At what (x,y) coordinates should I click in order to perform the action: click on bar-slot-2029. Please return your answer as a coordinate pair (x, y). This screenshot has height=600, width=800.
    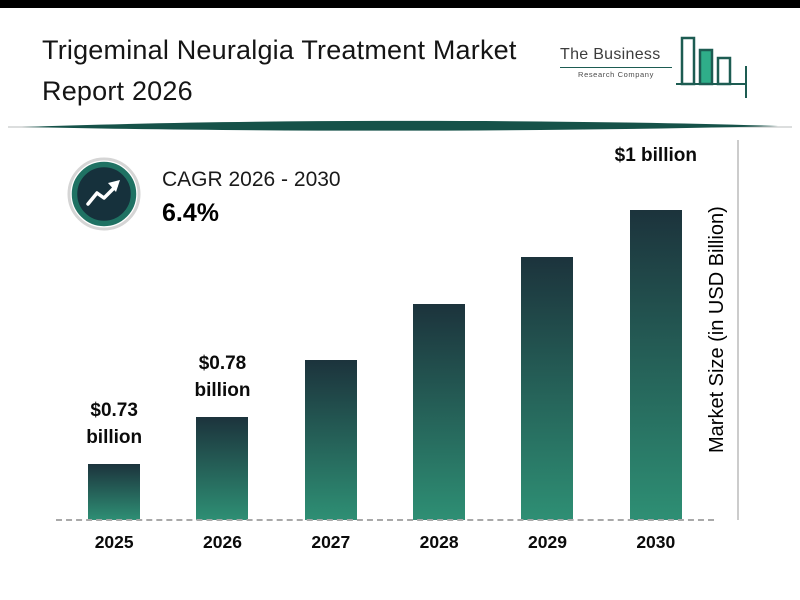
    Looking at the image, I should click on (547, 388).